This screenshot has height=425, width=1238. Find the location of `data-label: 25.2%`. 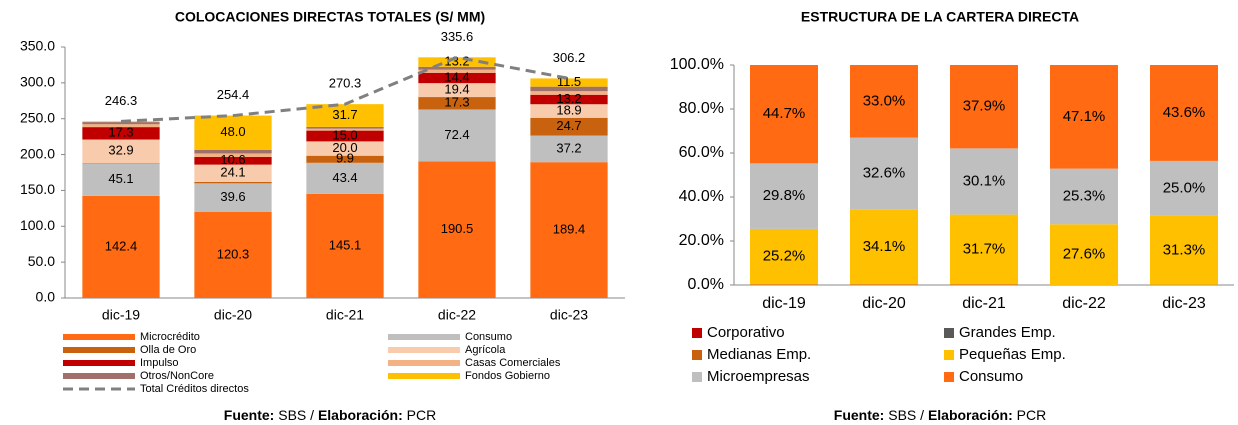

data-label: 25.2% is located at coordinates (784, 256).